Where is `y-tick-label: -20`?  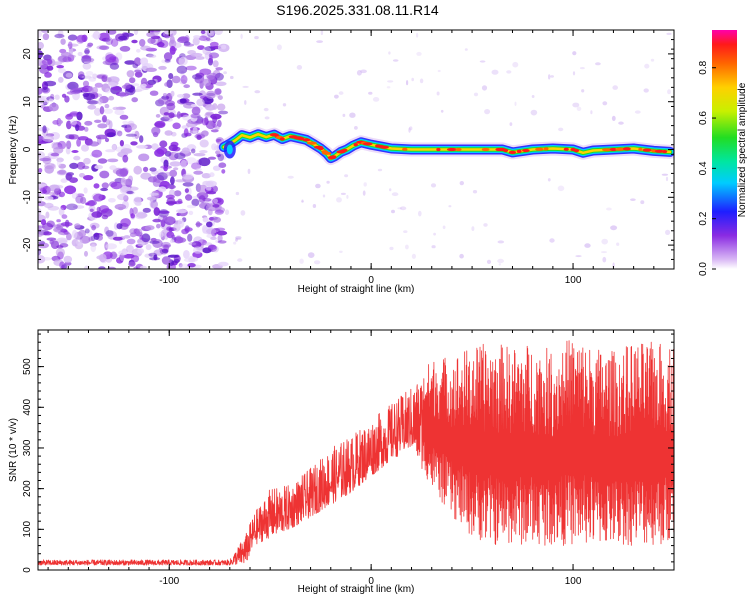
y-tick-label: -20 is located at coordinates (27, 244).